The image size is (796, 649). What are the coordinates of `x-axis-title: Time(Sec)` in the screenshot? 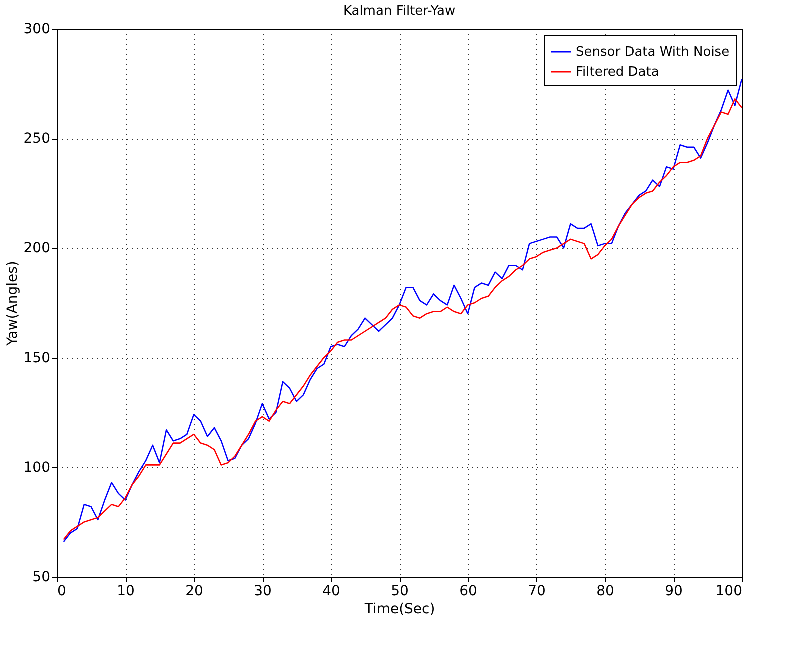 It's located at (400, 610).